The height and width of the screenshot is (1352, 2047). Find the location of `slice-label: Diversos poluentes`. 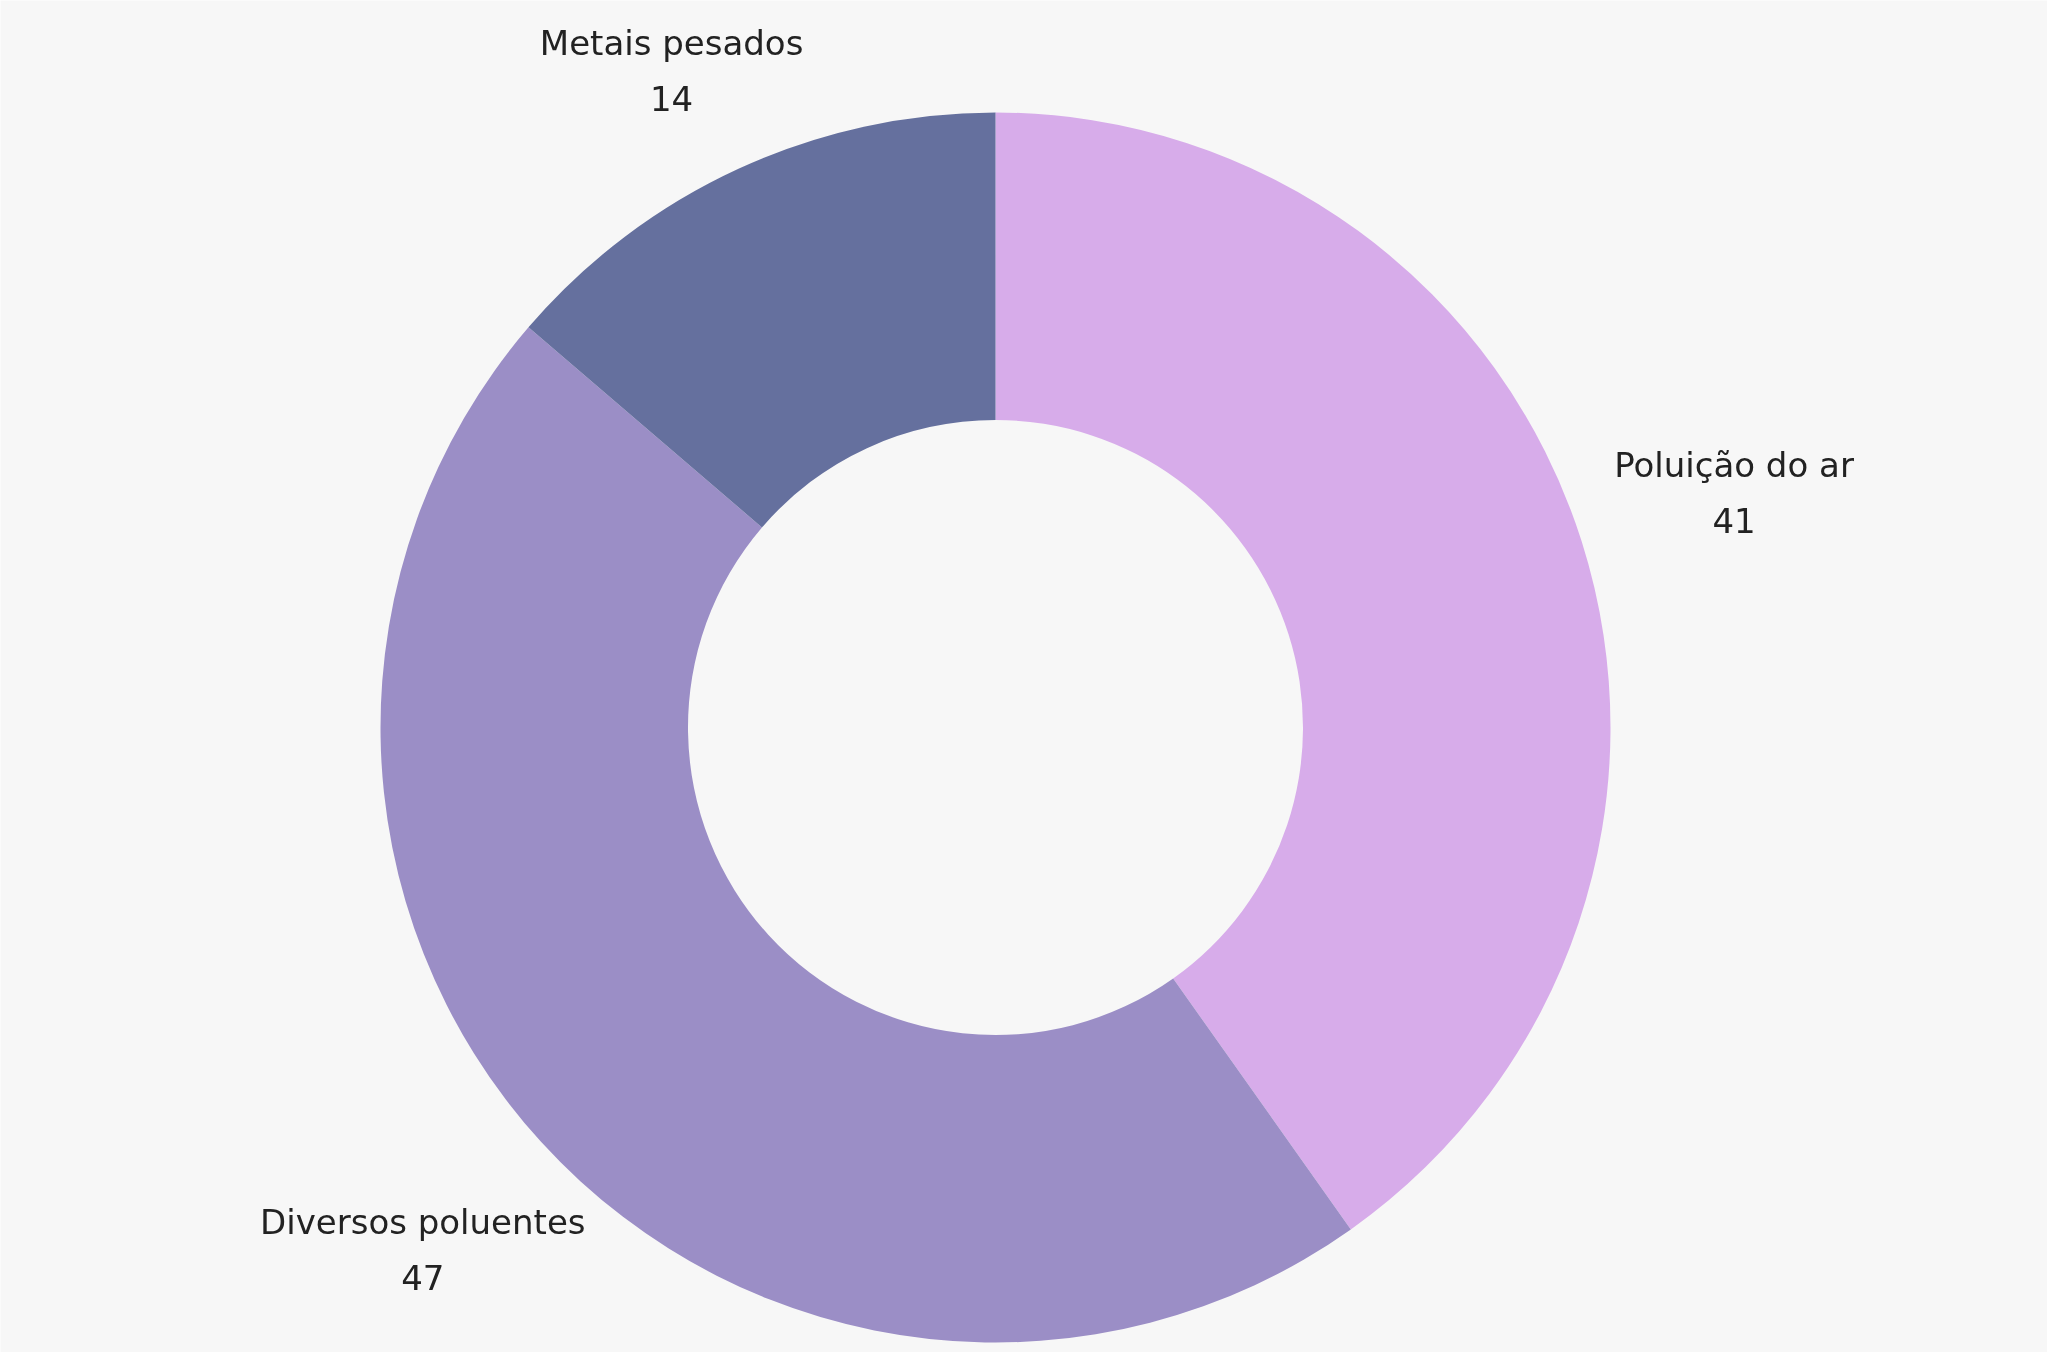

slice-label: Diversos poluentes is located at coordinates (423, 1221).